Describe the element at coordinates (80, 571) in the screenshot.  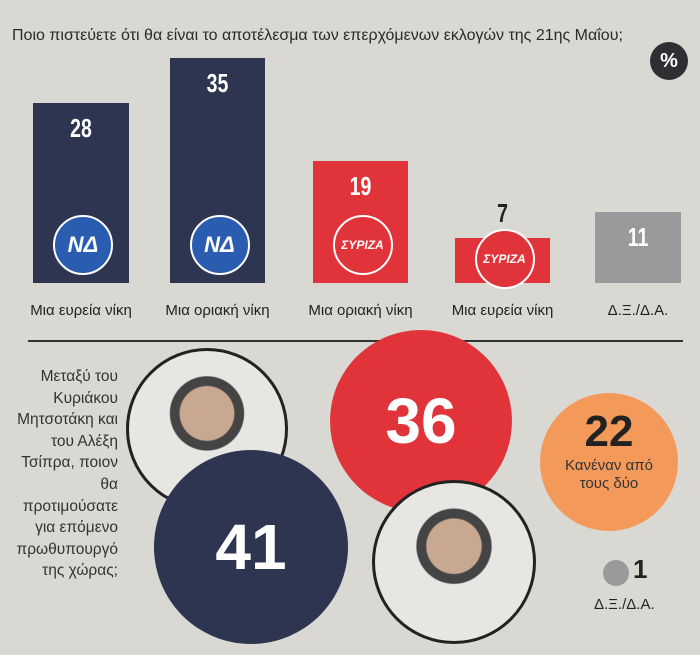
I see `question-line: της χώρας;` at that location.